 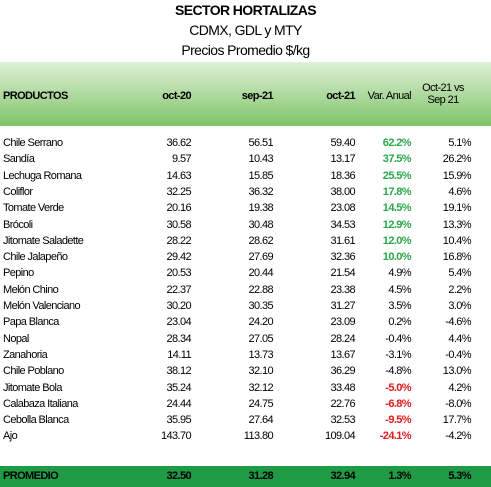 What do you see at coordinates (342, 403) in the screenshot?
I see `price-cell: 22.76` at bounding box center [342, 403].